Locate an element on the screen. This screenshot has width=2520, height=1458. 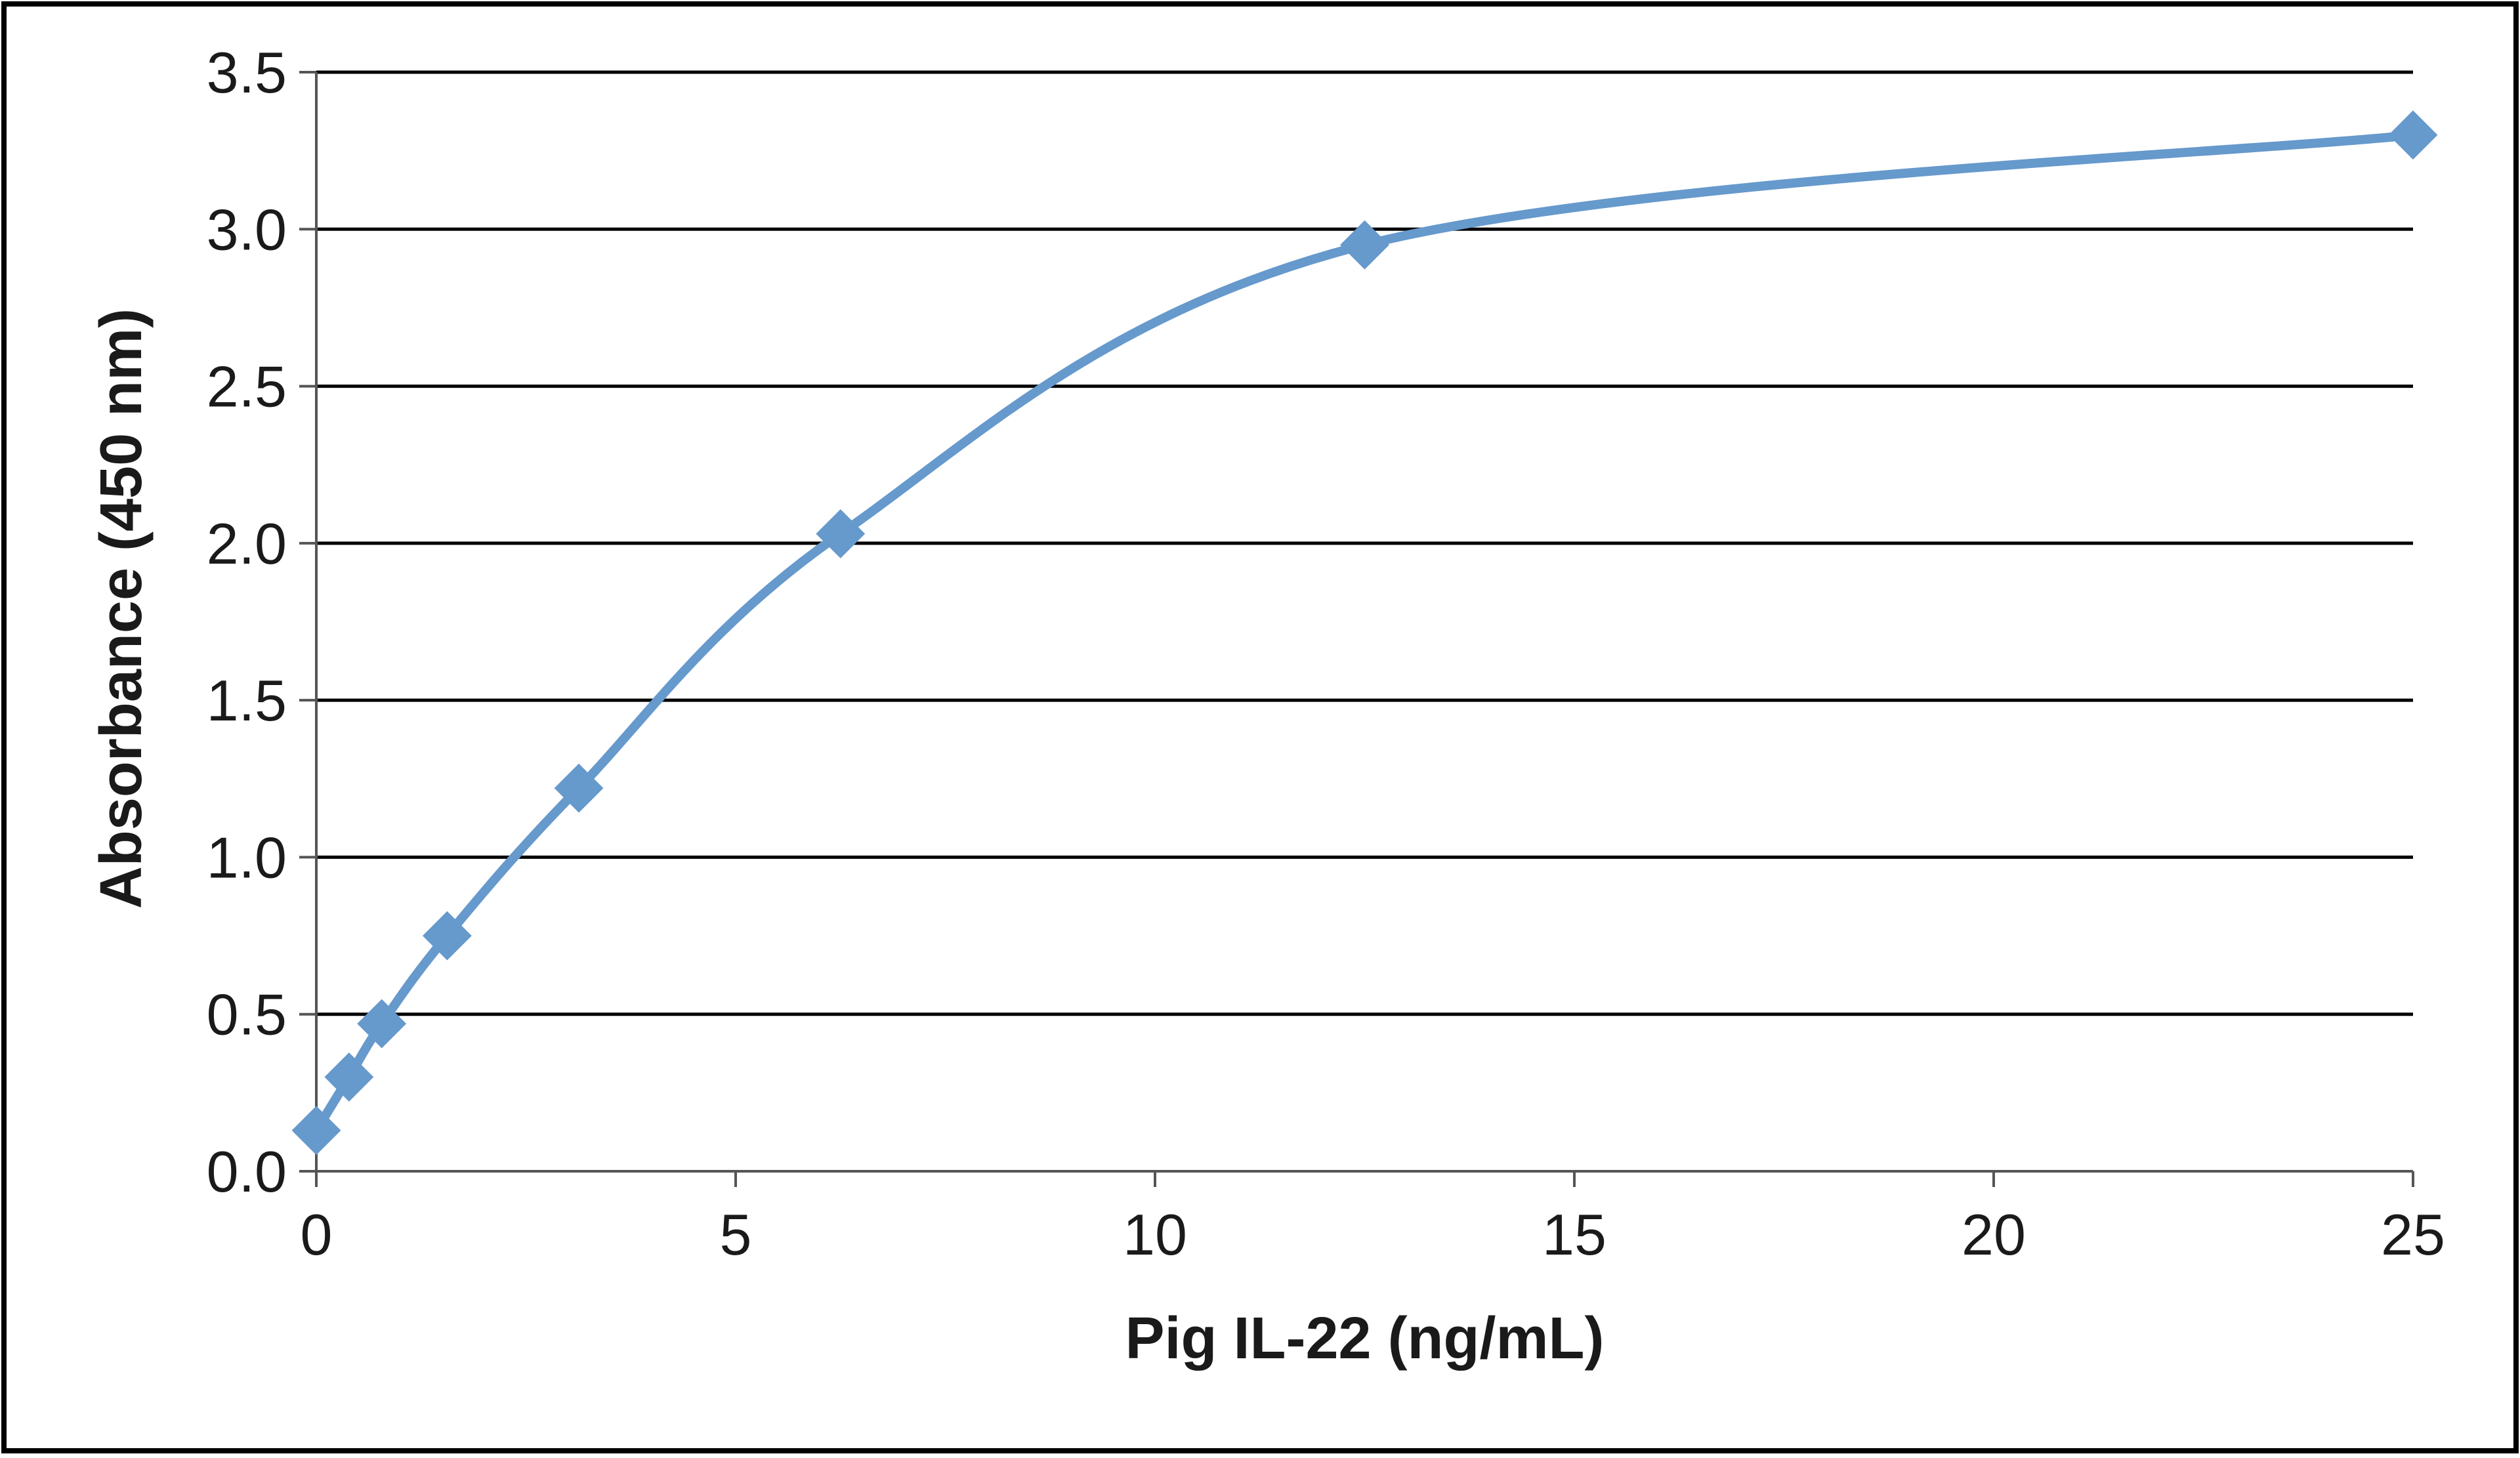
y-tick-label: 0.5 is located at coordinates (247, 1014).